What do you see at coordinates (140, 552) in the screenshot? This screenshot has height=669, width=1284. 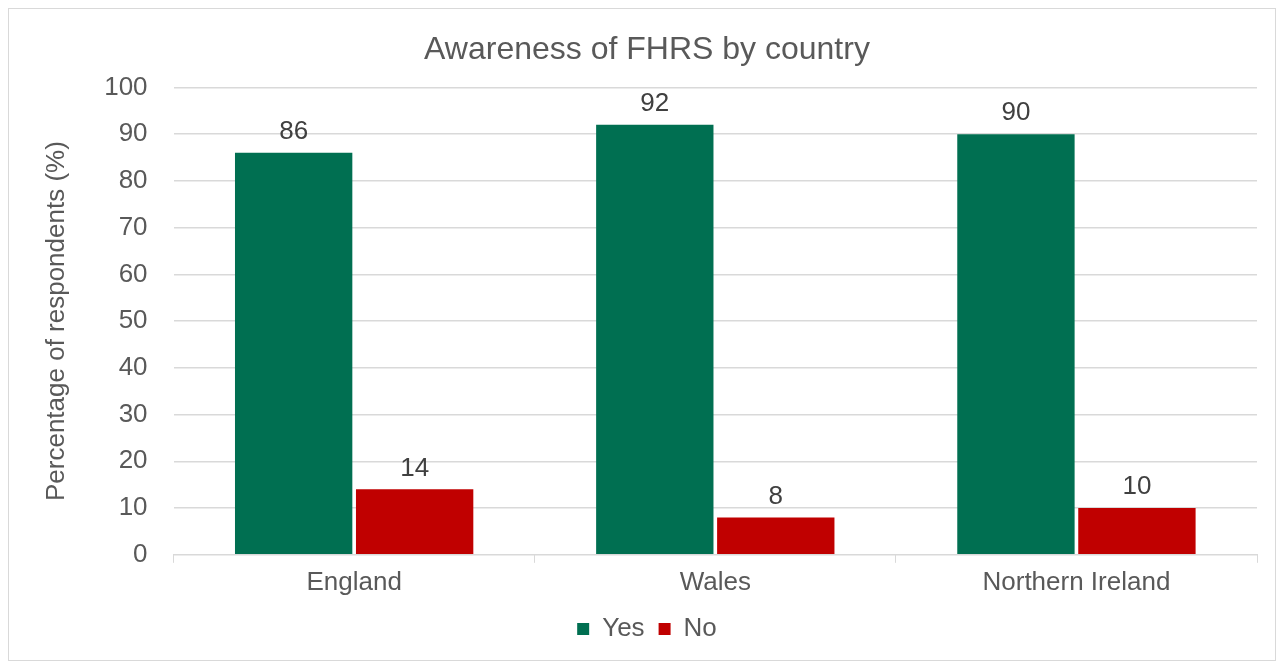 I see `y-tick-label: 0` at bounding box center [140, 552].